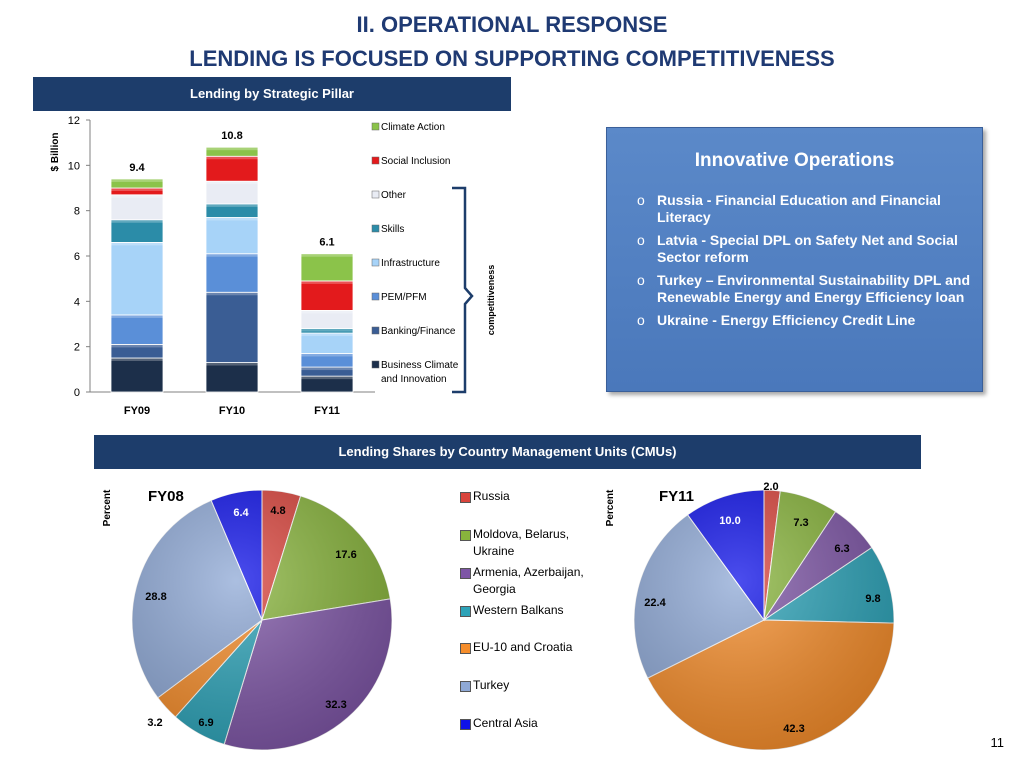 The image size is (1024, 768). What do you see at coordinates (77, 212) in the screenshot?
I see `y-tick-label: 8` at bounding box center [77, 212].